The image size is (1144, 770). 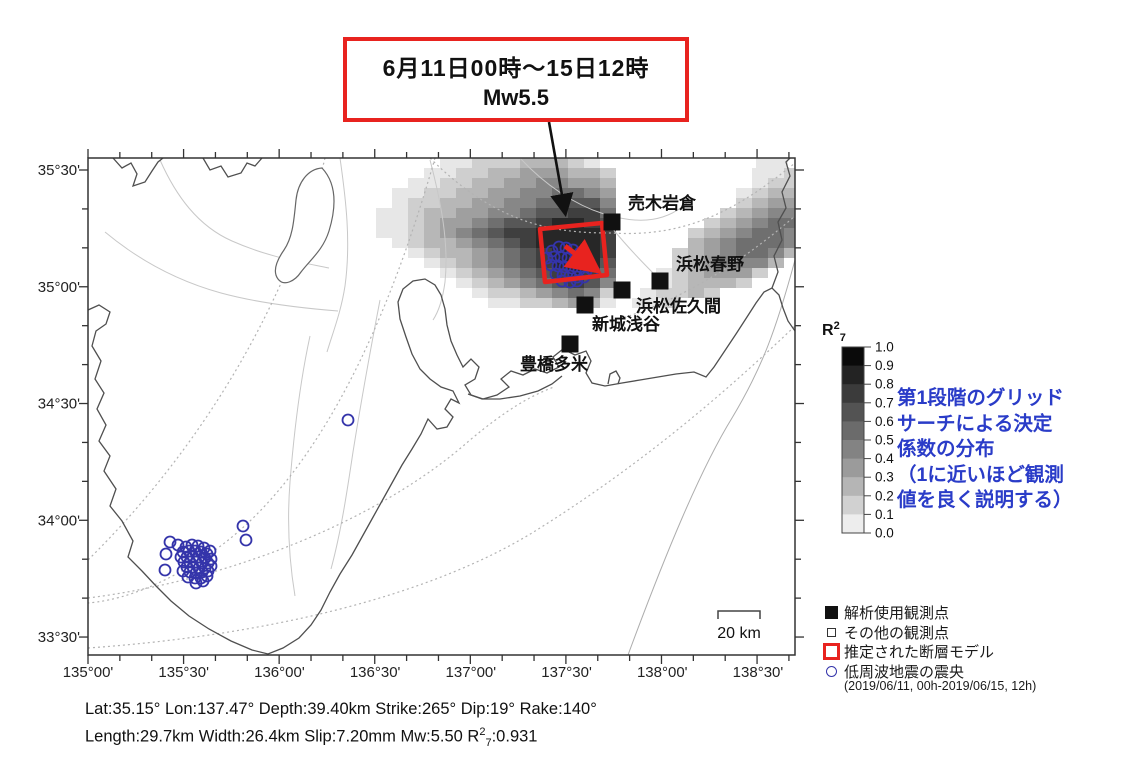 What do you see at coordinates (59, 637) in the screenshot?
I see `y-axis-label: 33°30'` at bounding box center [59, 637].